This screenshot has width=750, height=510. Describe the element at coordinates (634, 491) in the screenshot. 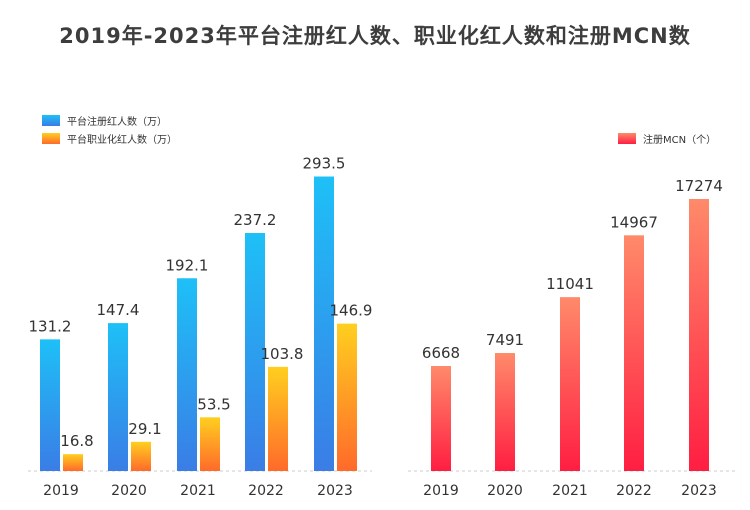

I see `x-tick-right-2022: 2022` at that location.